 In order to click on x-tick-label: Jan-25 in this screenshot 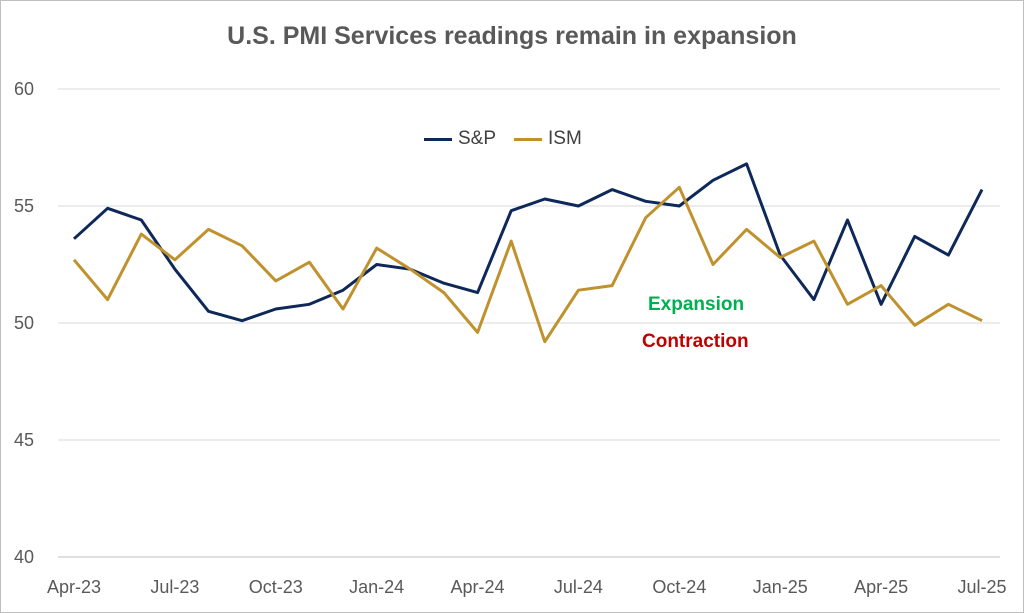, I will do `click(780, 587)`.